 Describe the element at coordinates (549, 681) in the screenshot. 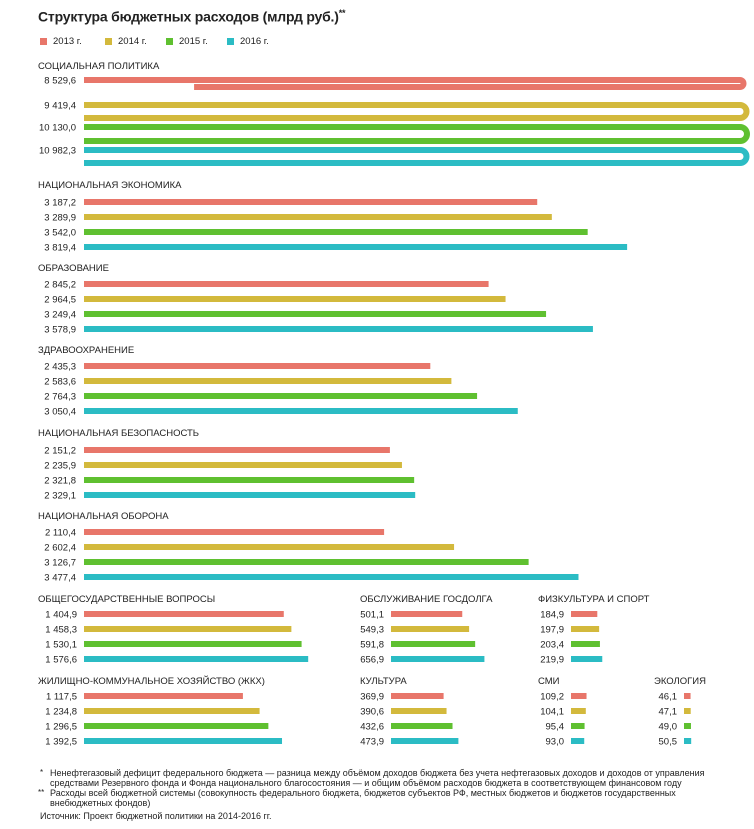

I see `group-title-12: СМИ` at that location.